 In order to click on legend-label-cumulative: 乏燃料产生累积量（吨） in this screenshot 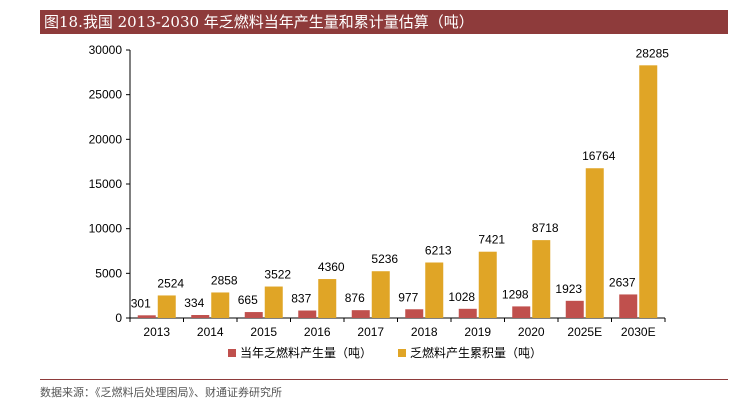, I will do `click(476, 352)`.